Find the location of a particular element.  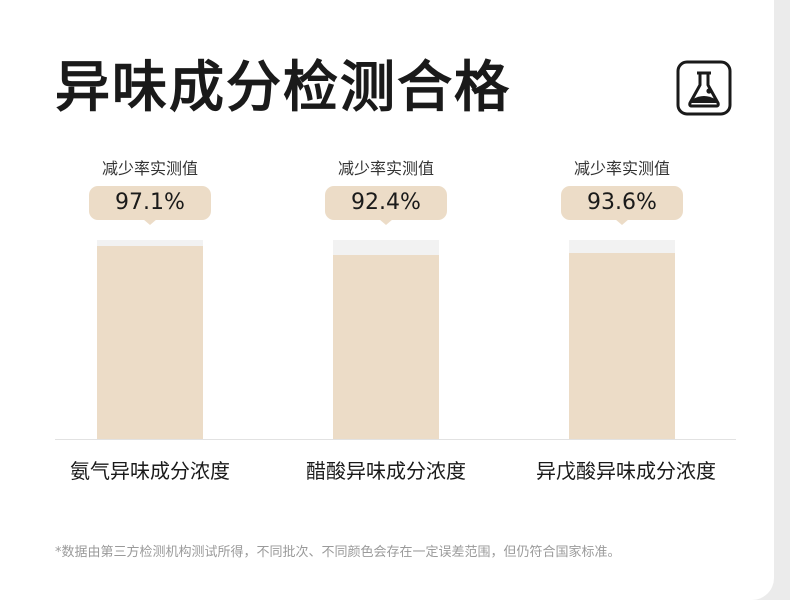

category-label-3: 异戊酸异味成分浓度 is located at coordinates (626, 471).